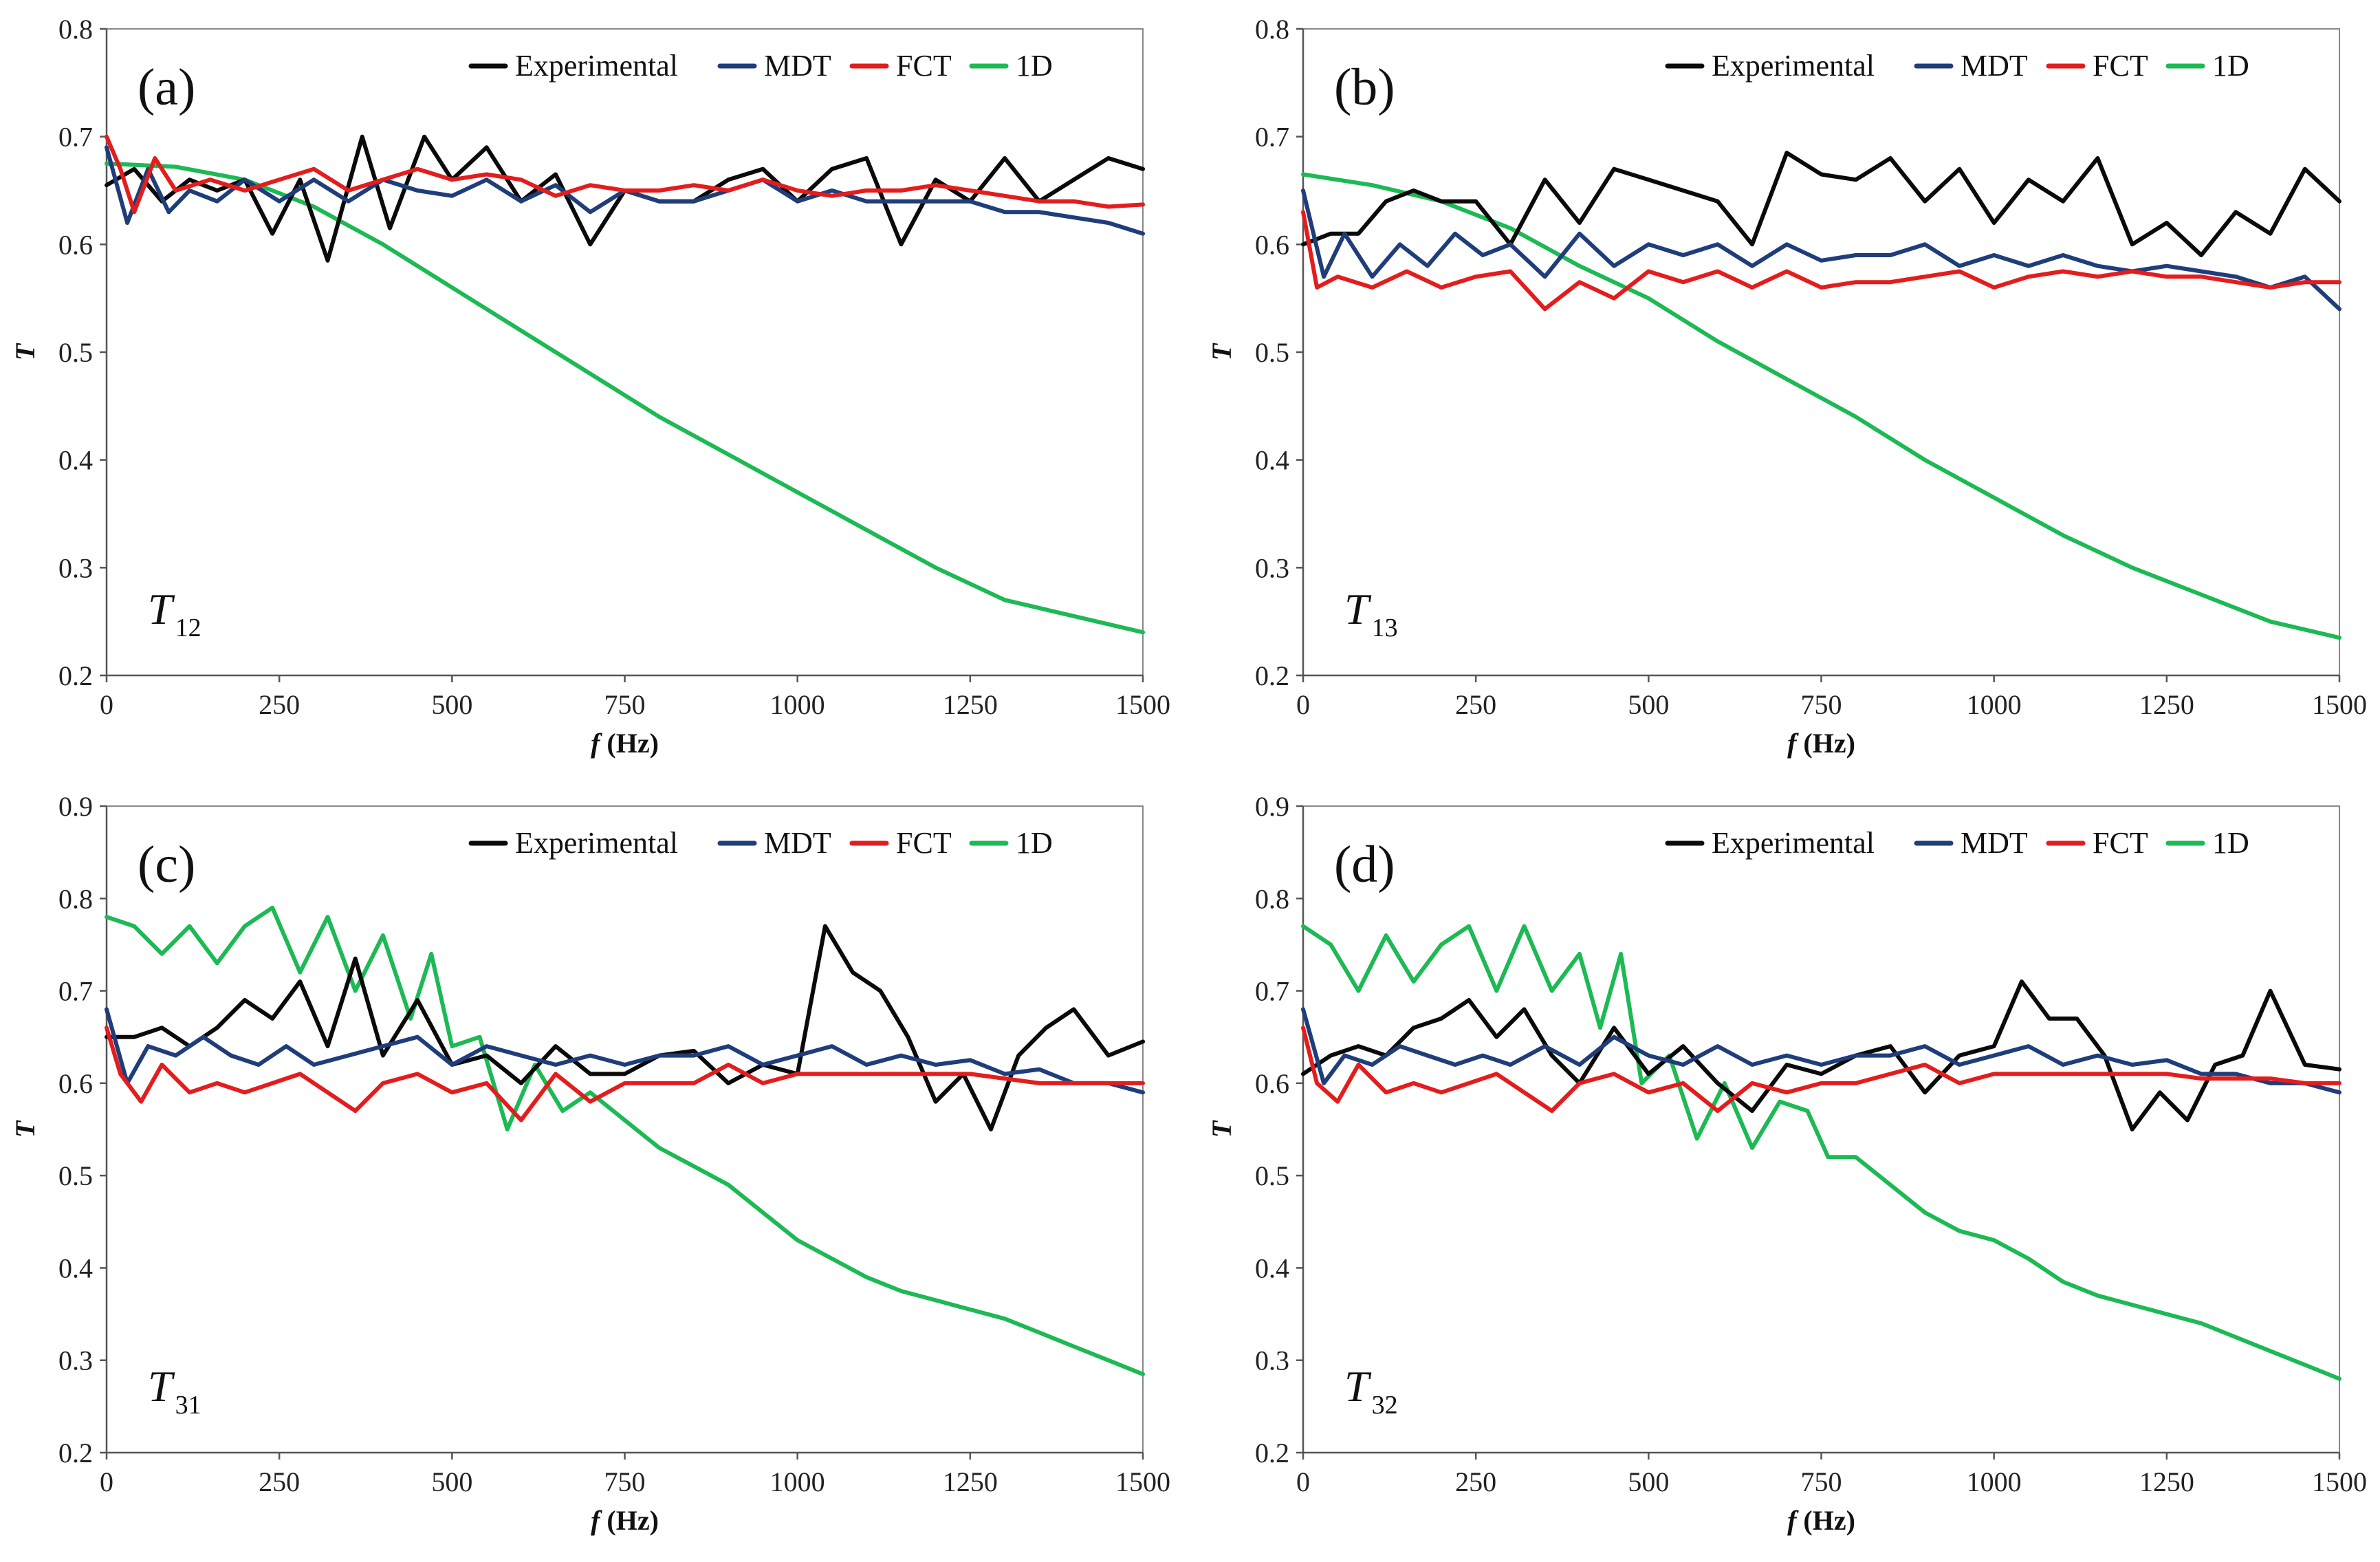  I want to click on panel-annotation: T 13, so click(1371, 613).